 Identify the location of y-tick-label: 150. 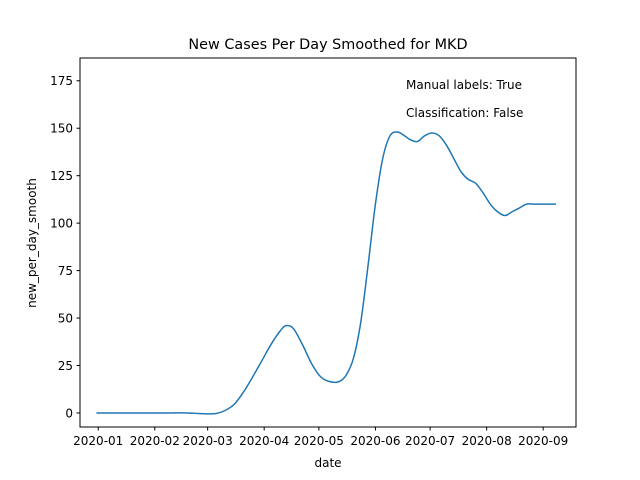
(61, 129).